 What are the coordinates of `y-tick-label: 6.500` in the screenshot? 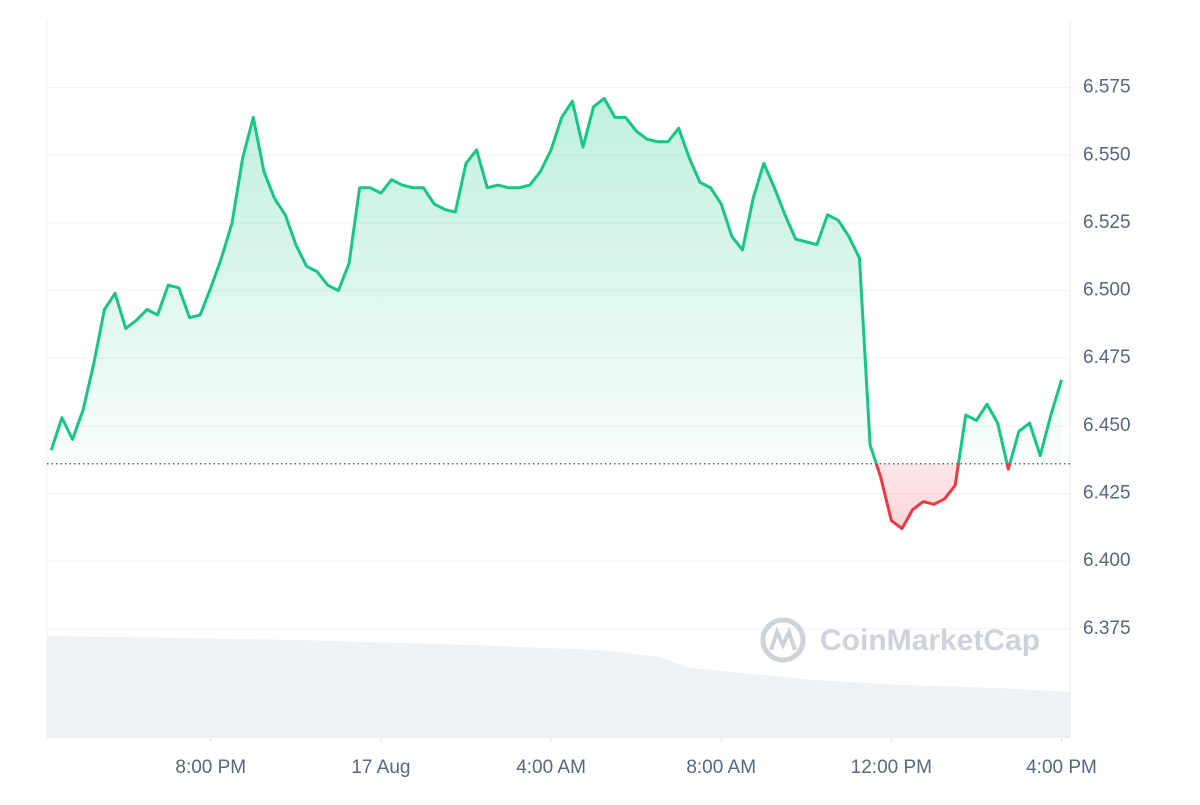 It's located at (1107, 290).